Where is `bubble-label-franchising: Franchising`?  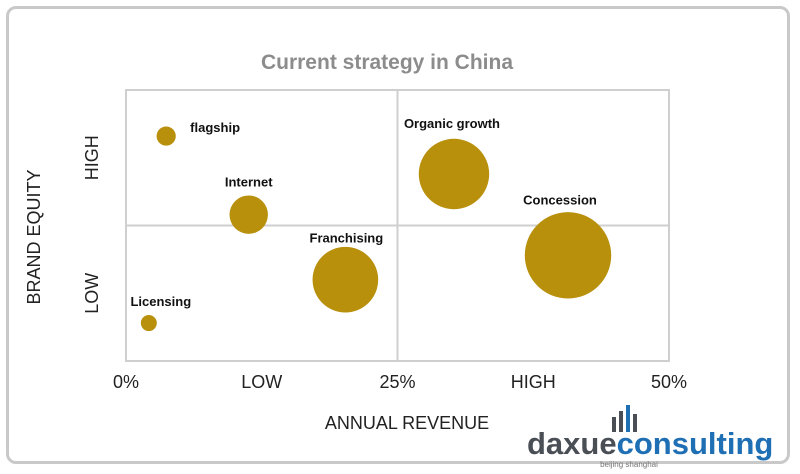
bubble-label-franchising: Franchising is located at coordinates (347, 238).